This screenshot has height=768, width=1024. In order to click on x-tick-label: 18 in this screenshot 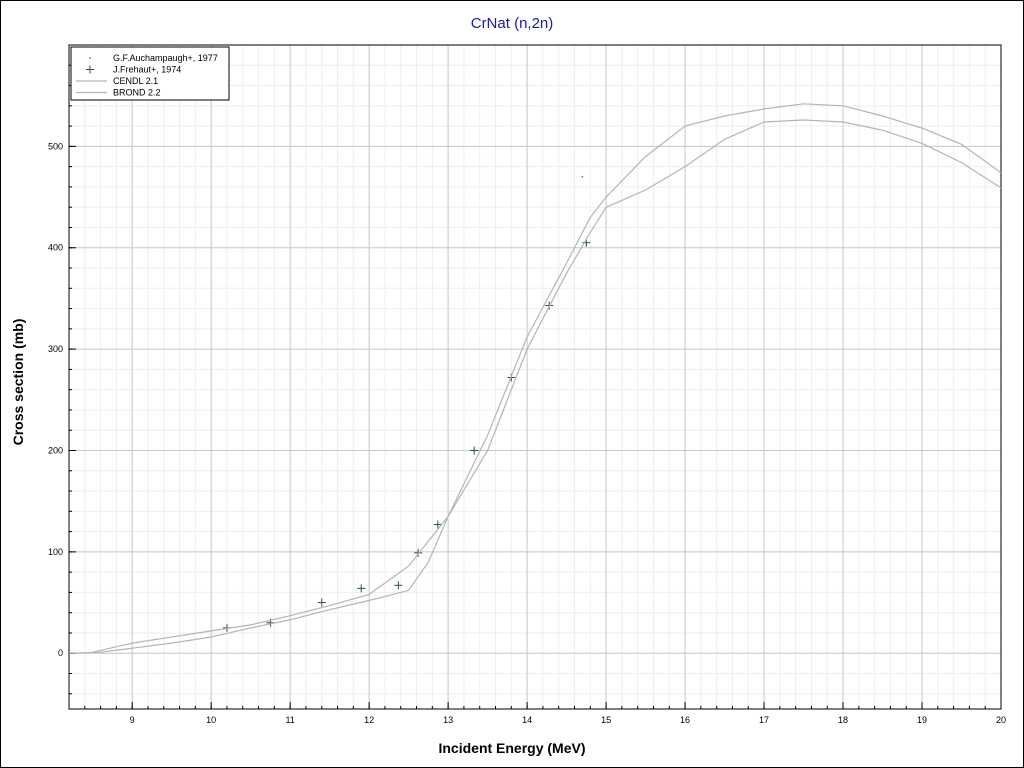, I will do `click(843, 720)`.